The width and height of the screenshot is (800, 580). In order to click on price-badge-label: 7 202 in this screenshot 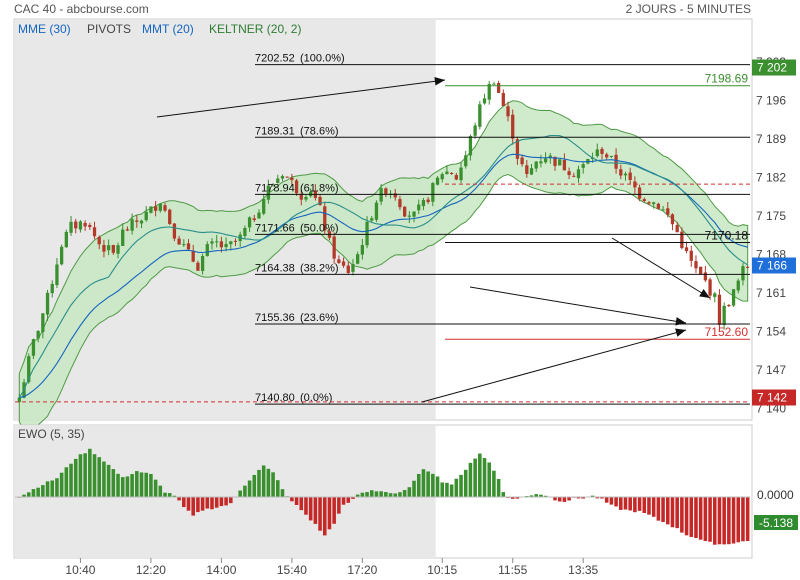, I will do `click(772, 68)`.